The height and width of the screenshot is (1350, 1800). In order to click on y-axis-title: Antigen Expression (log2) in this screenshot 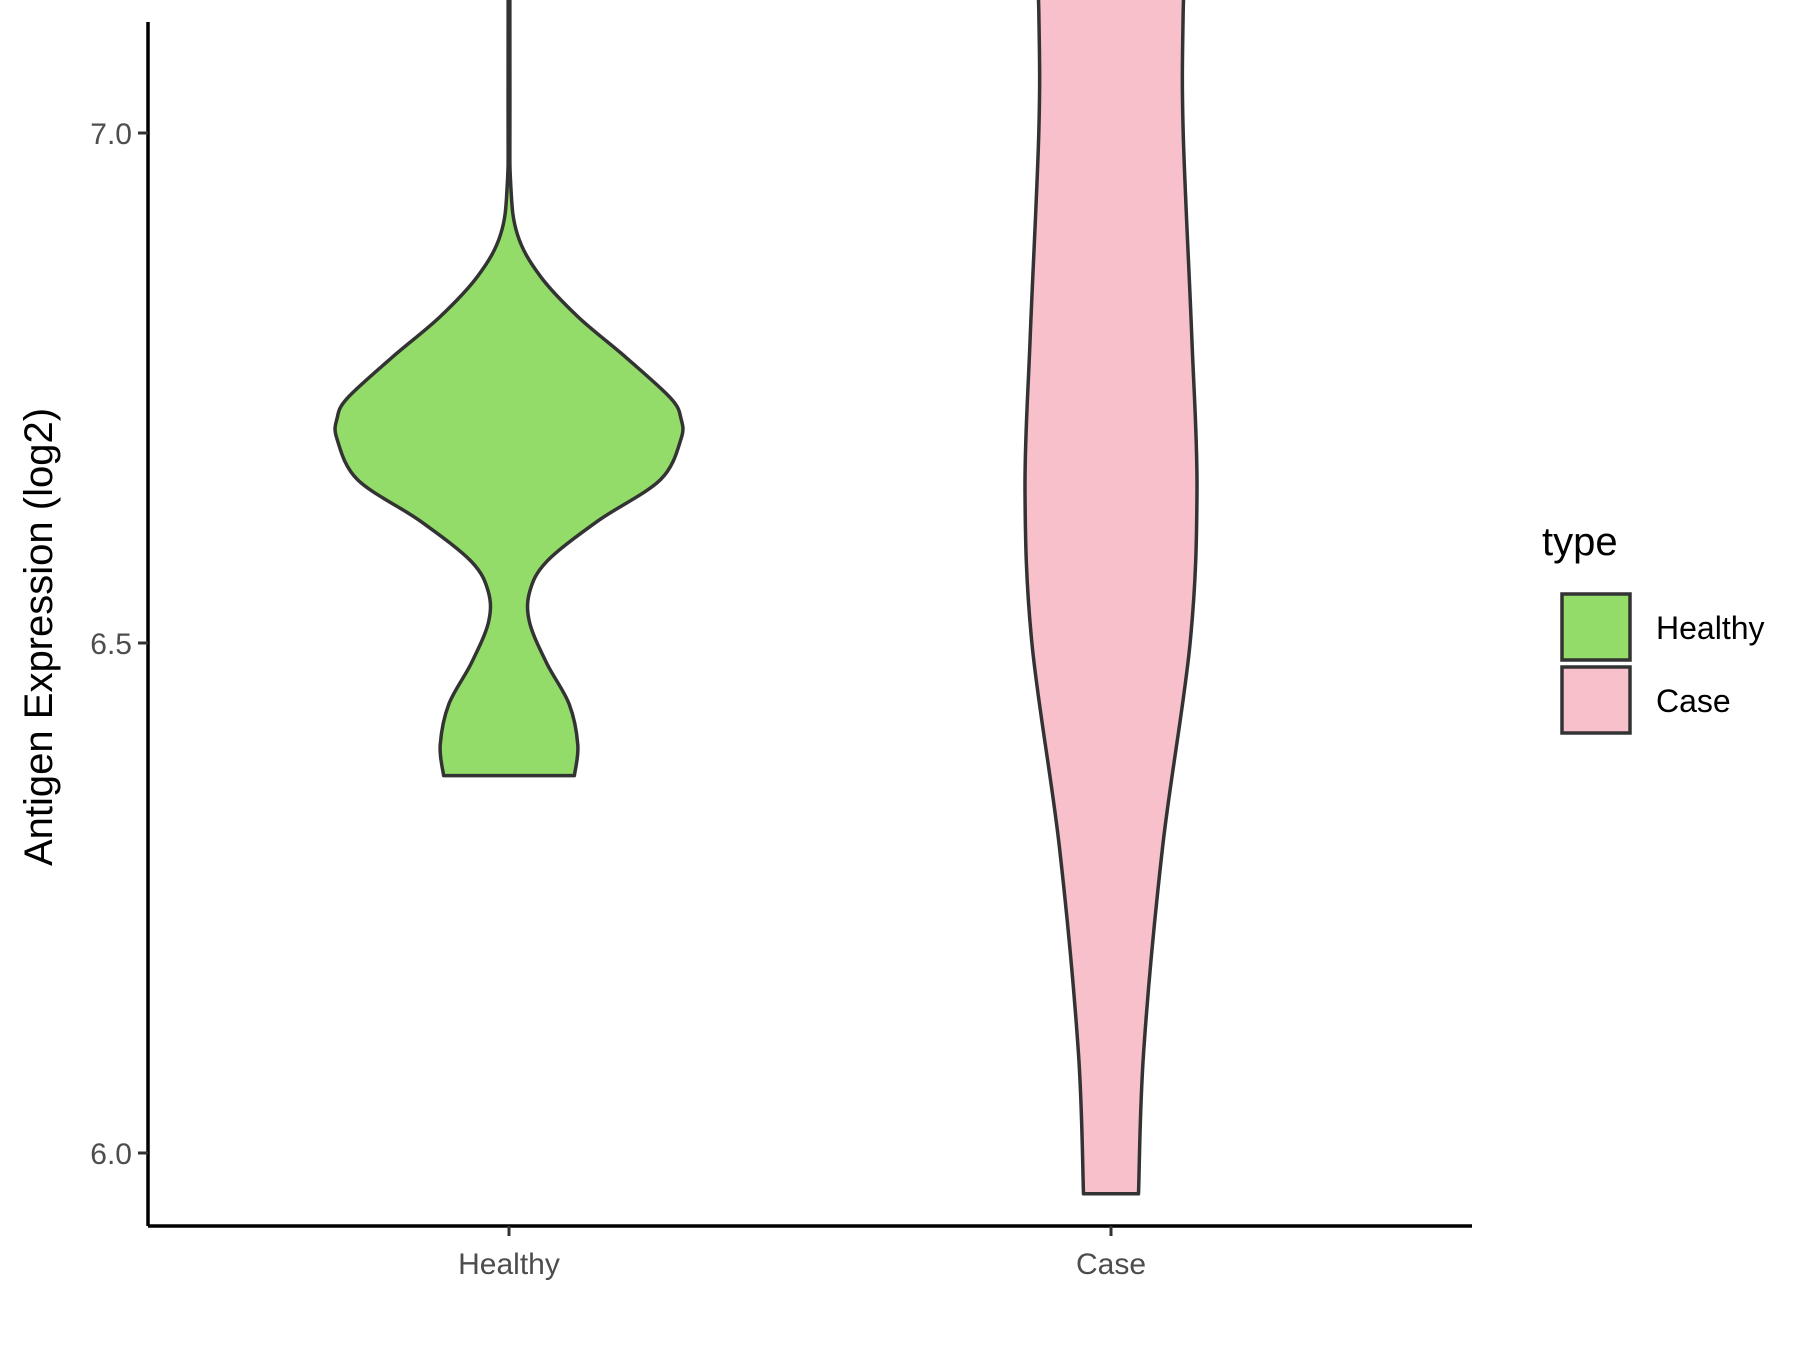, I will do `click(39, 637)`.